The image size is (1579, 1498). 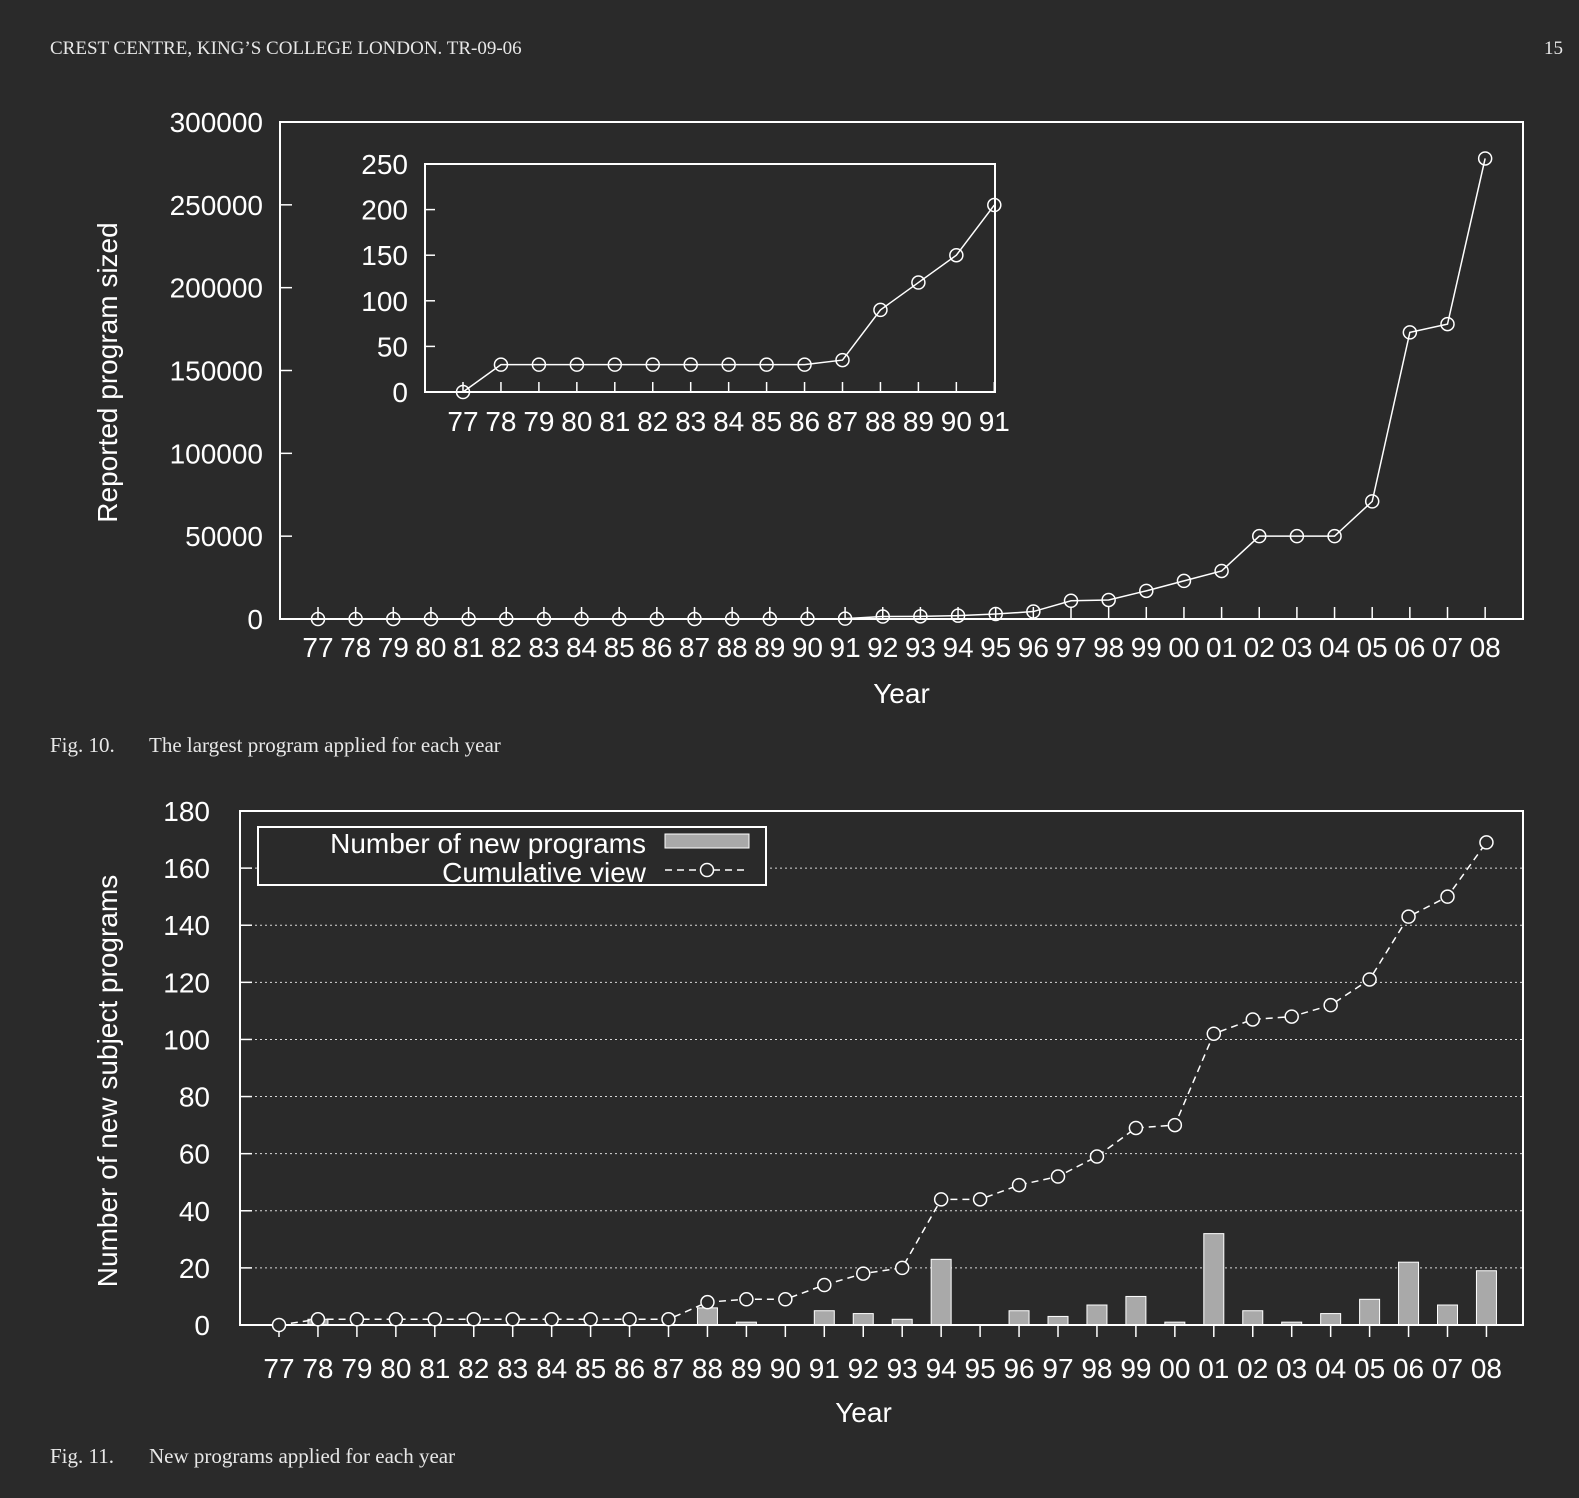 What do you see at coordinates (707, 870) in the screenshot?
I see `legend-swatch-marker` at bounding box center [707, 870].